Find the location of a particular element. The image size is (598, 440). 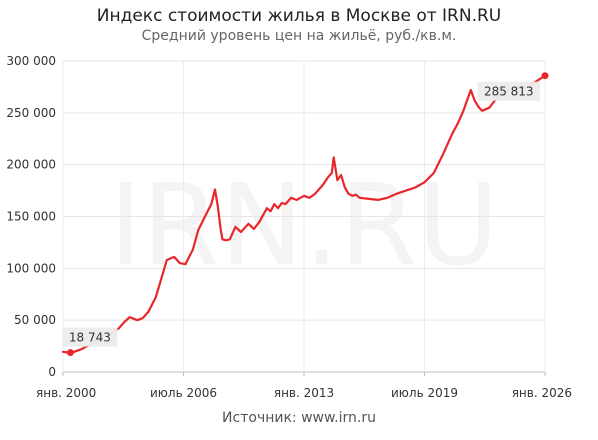

x-tick-label: июль 2006 is located at coordinates (183, 393).